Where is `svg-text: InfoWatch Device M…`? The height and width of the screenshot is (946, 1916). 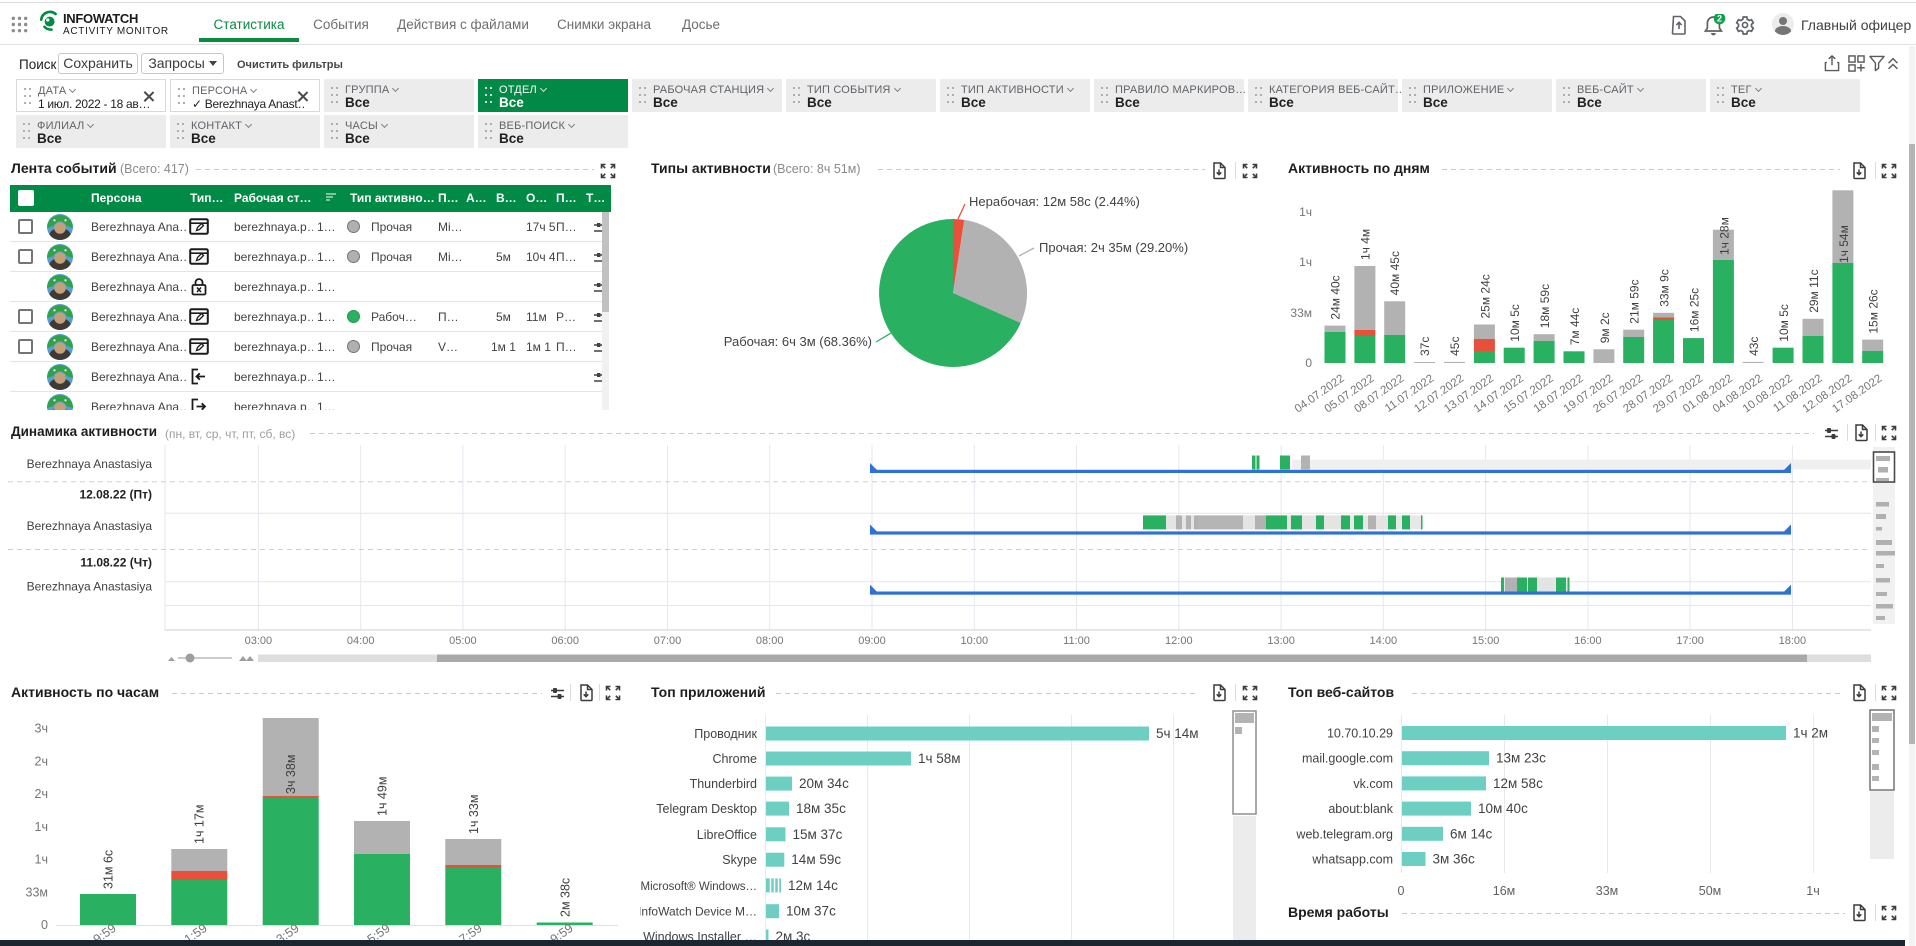
svg-text: InfoWatch Device M… is located at coordinates (698, 912).